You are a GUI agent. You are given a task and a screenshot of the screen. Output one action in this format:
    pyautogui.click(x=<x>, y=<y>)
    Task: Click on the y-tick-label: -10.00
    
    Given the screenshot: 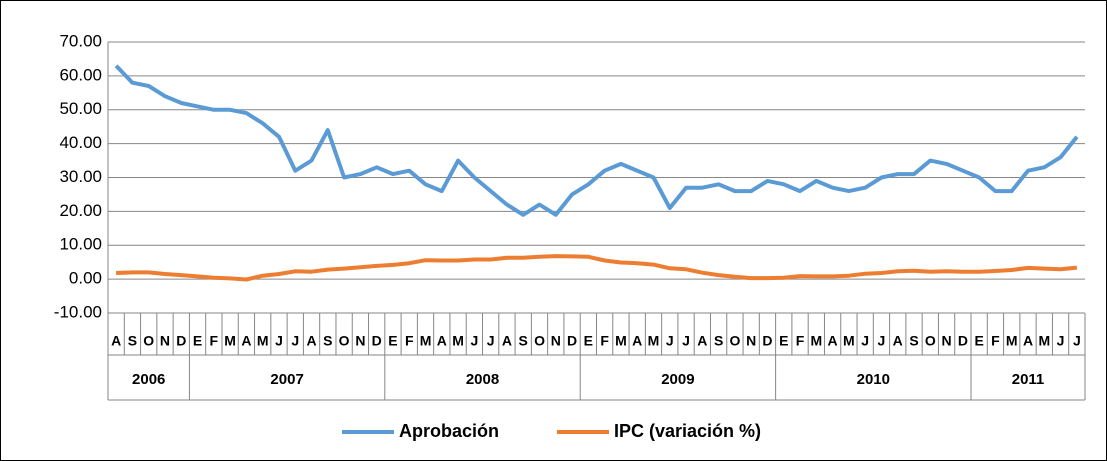 What is the action you would take?
    pyautogui.click(x=78, y=311)
    